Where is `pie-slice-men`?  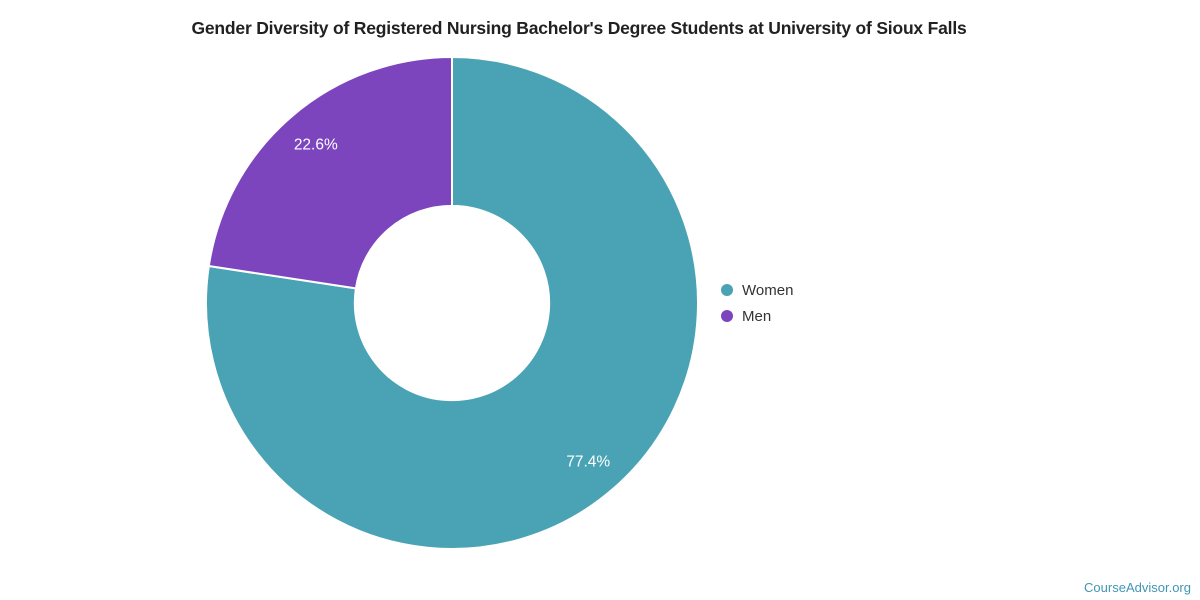 pie-slice-men is located at coordinates (330, 173).